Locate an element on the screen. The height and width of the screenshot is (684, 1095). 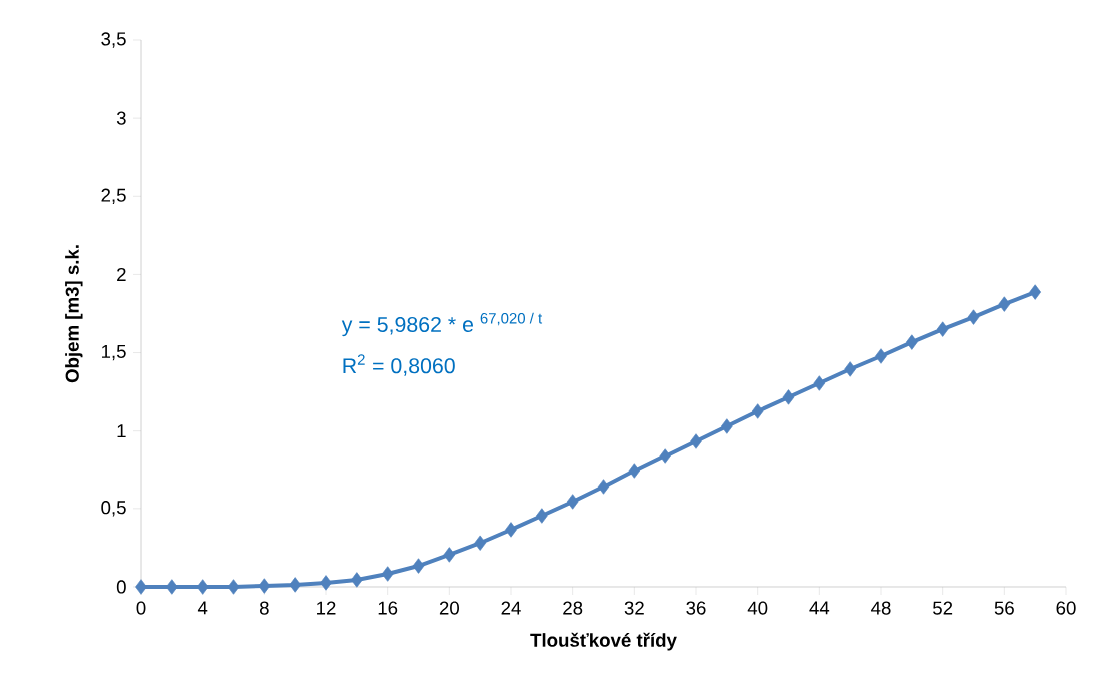
y-tick-label: 1,5 is located at coordinates (113, 352).